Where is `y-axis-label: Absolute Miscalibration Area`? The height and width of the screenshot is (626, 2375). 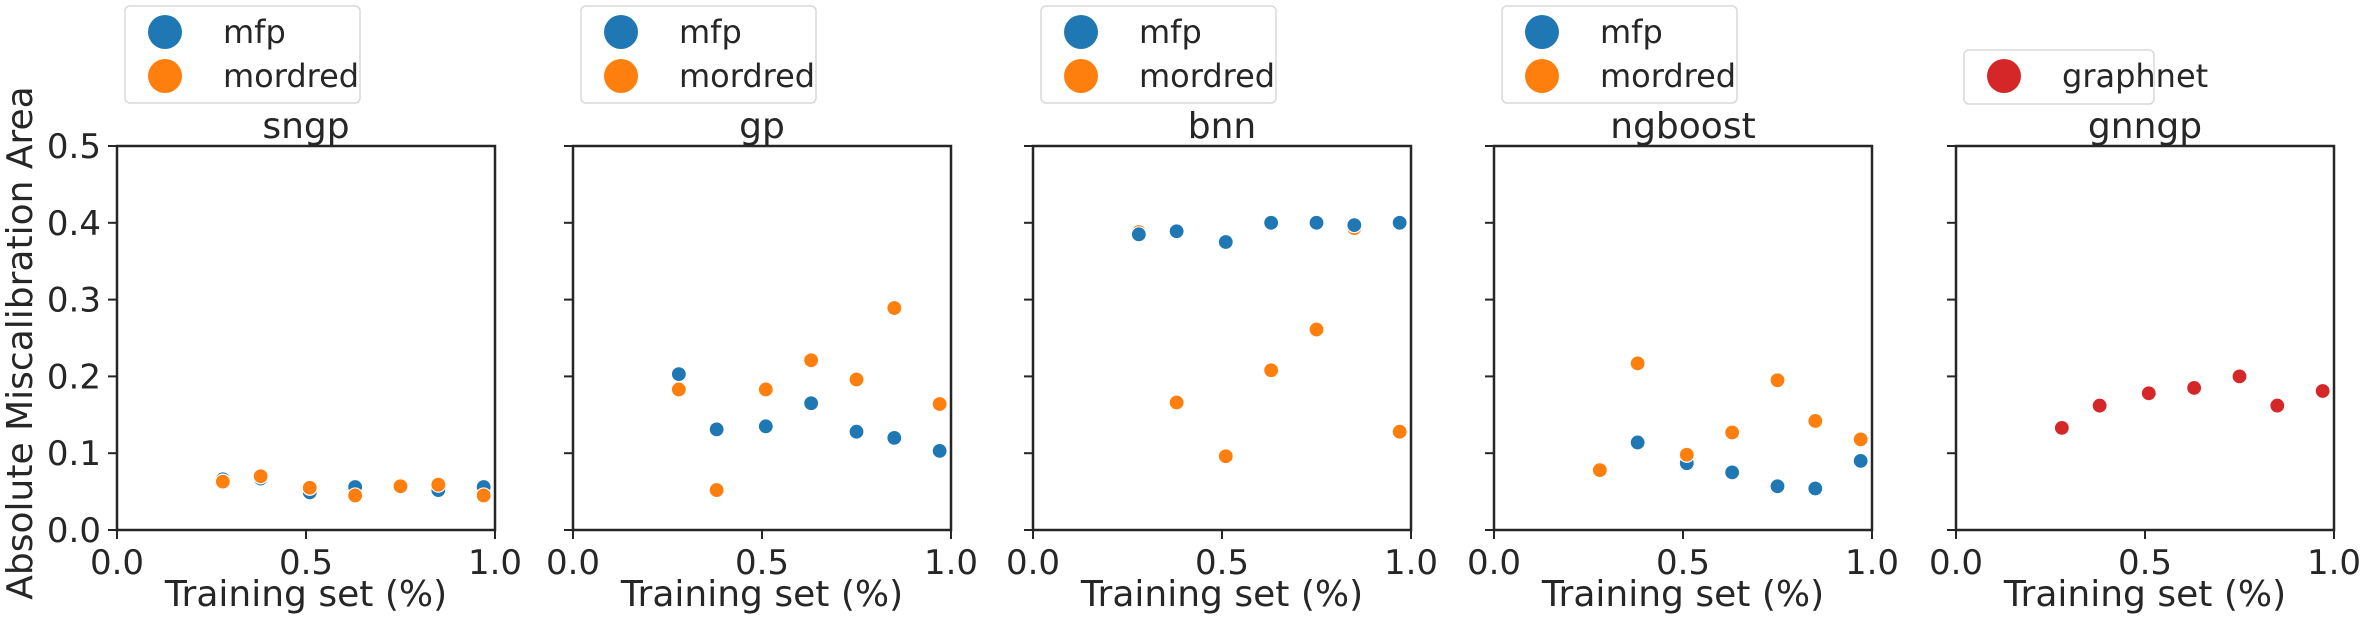
y-axis-label: Absolute Miscalibration Area is located at coordinates (20, 342).